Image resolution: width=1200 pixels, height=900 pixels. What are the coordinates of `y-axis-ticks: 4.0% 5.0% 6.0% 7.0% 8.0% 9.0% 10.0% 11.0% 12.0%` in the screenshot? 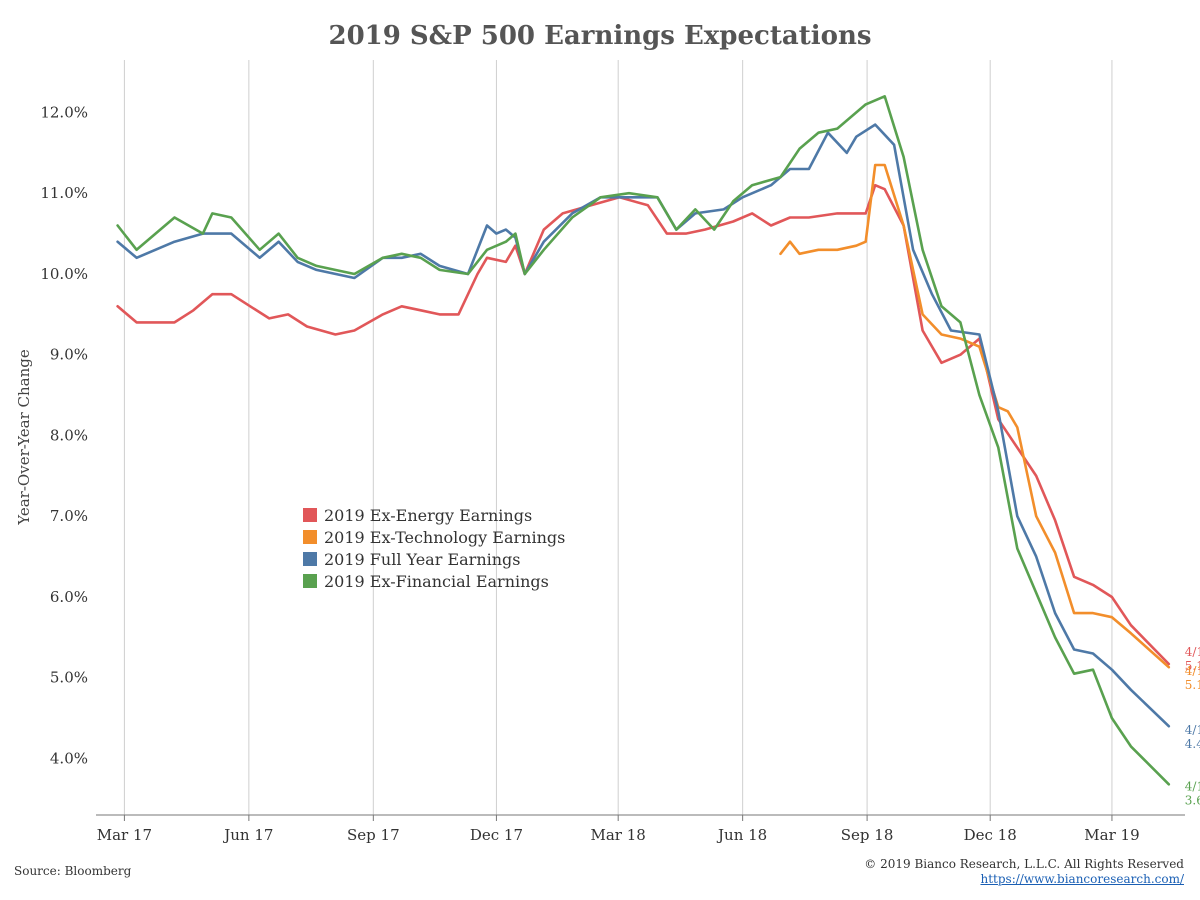 It's located at (64, 435).